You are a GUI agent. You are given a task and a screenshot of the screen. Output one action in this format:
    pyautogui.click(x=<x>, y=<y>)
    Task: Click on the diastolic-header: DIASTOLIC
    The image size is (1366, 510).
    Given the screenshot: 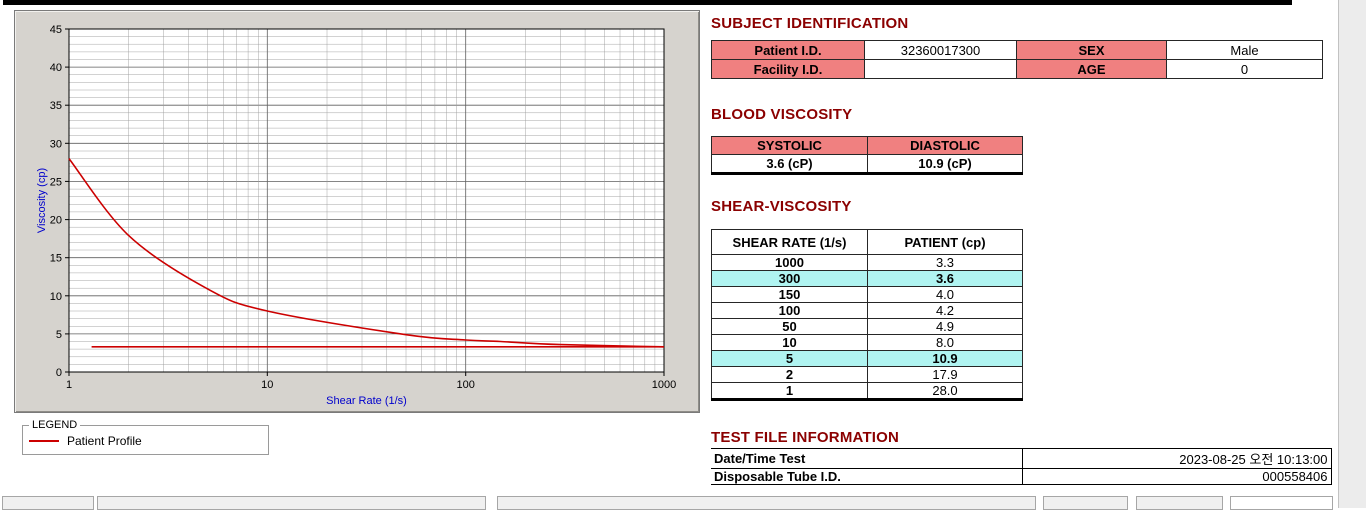 What is the action you would take?
    pyautogui.click(x=945, y=145)
    